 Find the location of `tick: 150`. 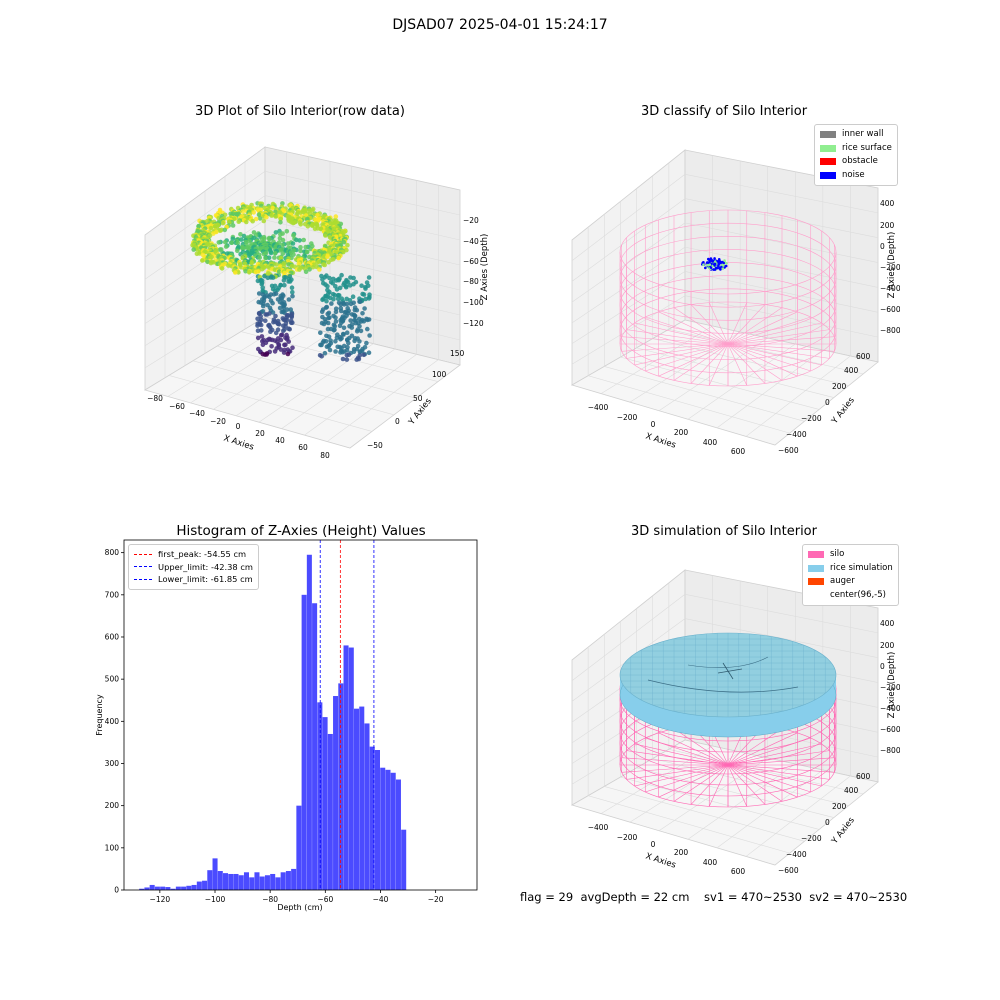

tick: 150 is located at coordinates (457, 353).